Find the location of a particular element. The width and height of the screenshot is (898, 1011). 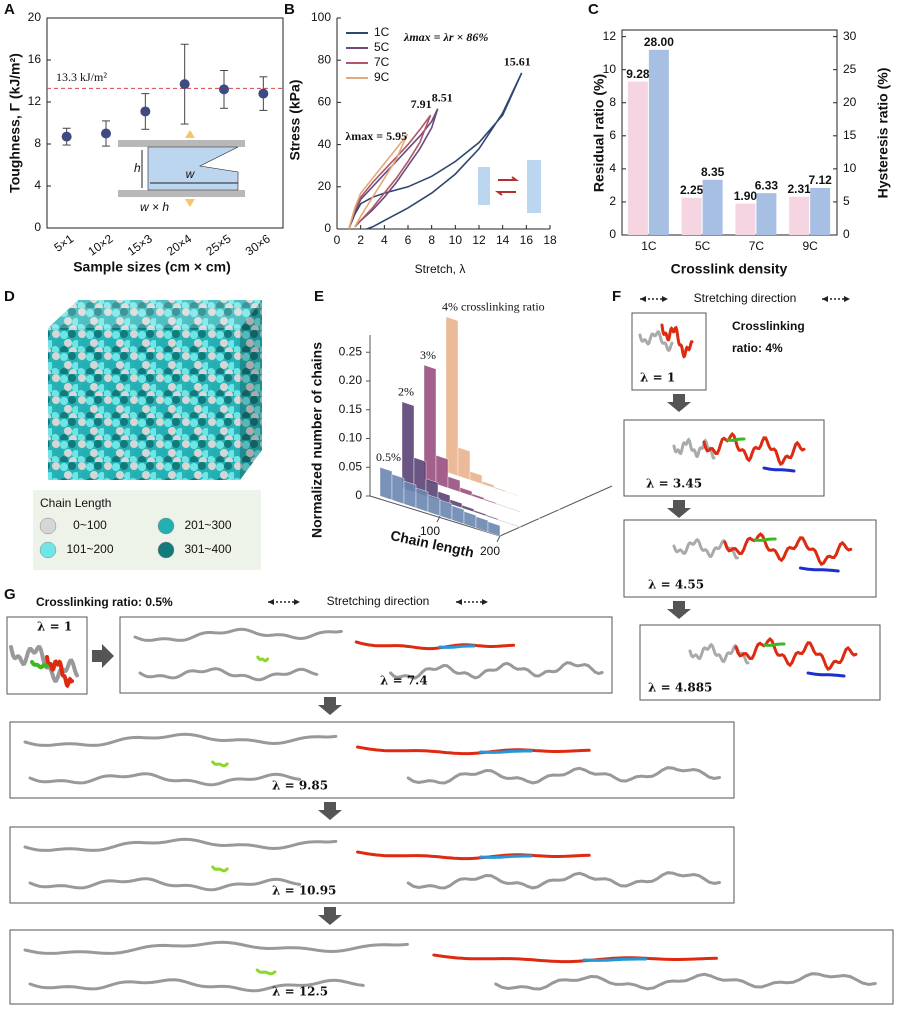

y-tick-label: 2 is located at coordinates (612, 201).